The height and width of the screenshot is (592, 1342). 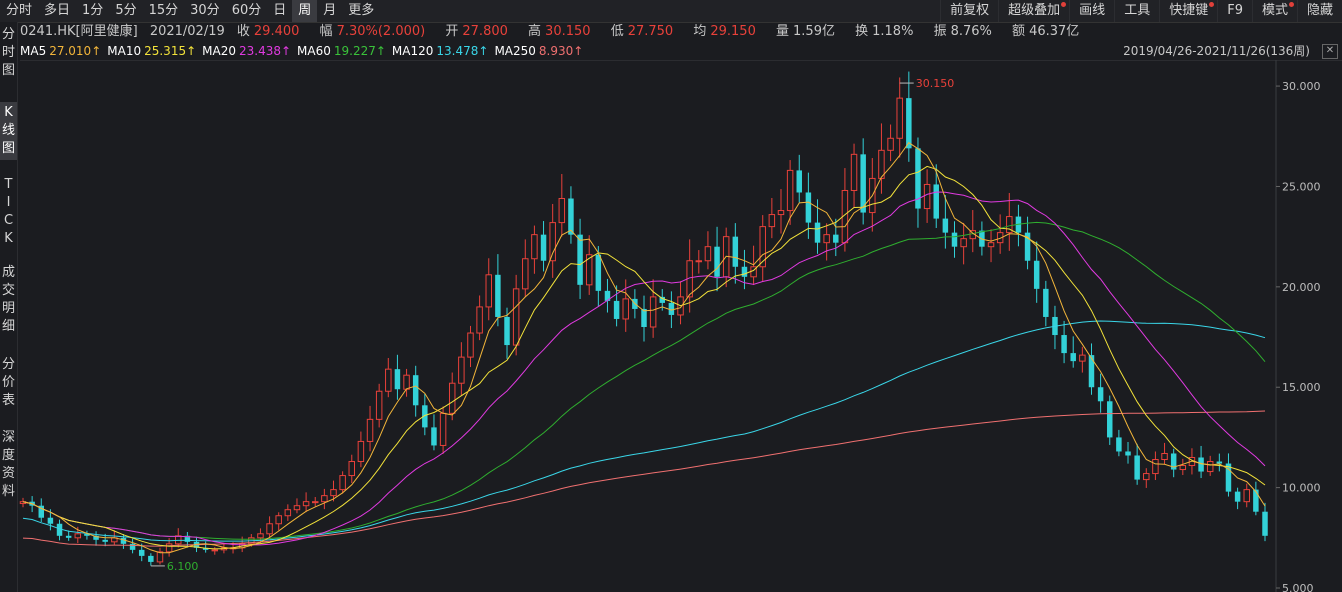 What do you see at coordinates (57, 10) in the screenshot?
I see `period-tab: 多日` at bounding box center [57, 10].